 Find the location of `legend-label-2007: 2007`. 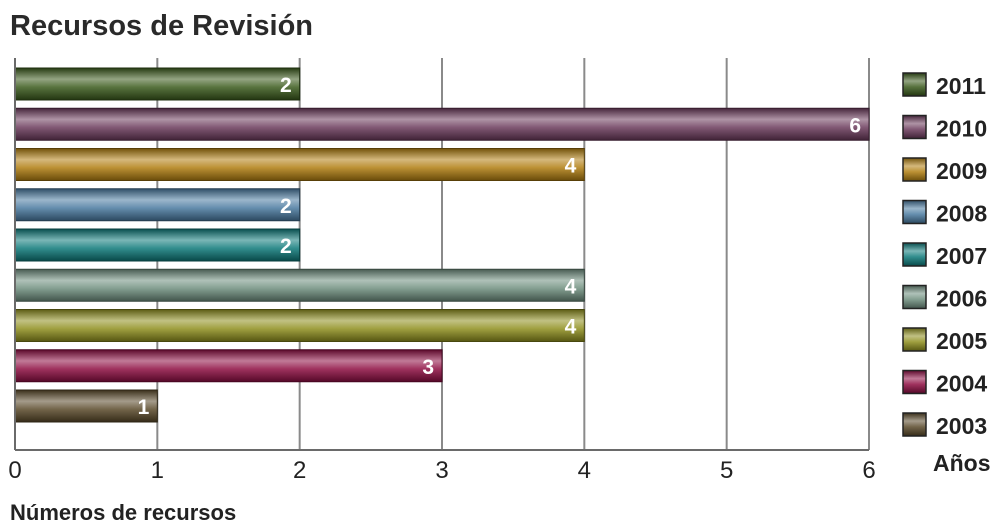

legend-label-2007: 2007 is located at coordinates (961, 256).